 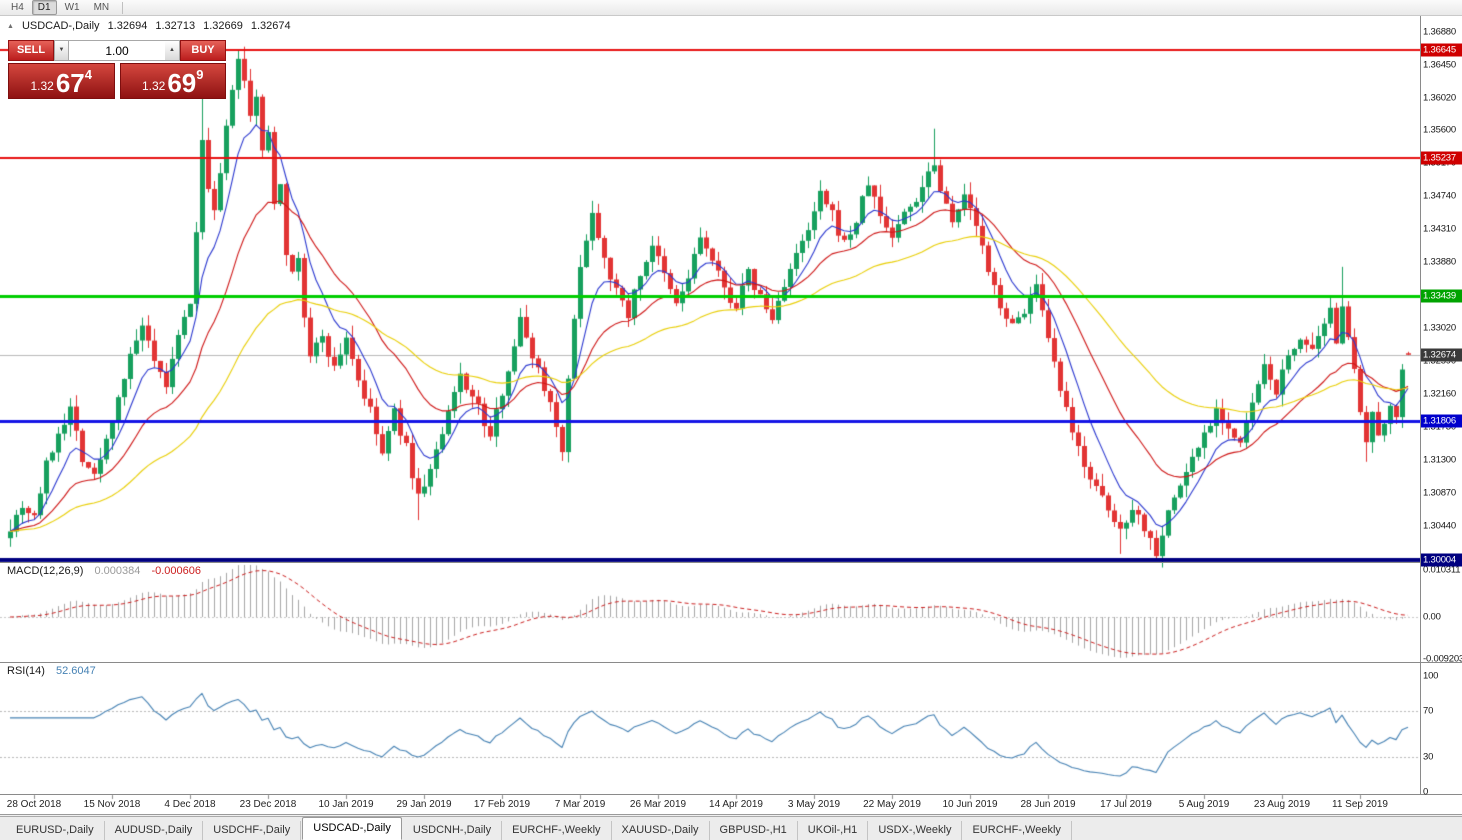 What do you see at coordinates (1439, 229) in the screenshot?
I see `price-scale-label: 1.34310` at bounding box center [1439, 229].